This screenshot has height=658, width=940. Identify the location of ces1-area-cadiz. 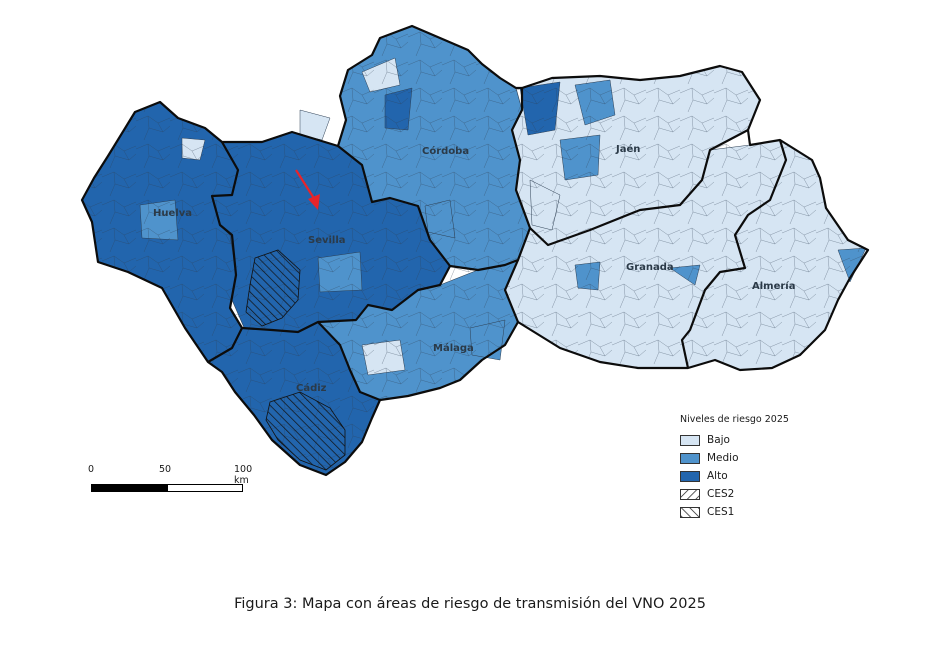
(305, 431).